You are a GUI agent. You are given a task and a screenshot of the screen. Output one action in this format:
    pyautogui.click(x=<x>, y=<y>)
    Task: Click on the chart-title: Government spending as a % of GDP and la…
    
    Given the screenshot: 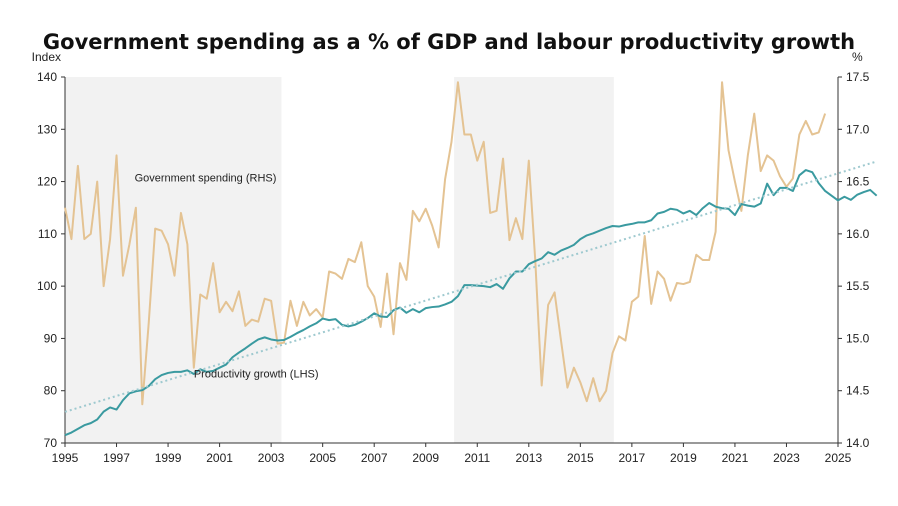 What is the action you would take?
    pyautogui.click(x=449, y=42)
    